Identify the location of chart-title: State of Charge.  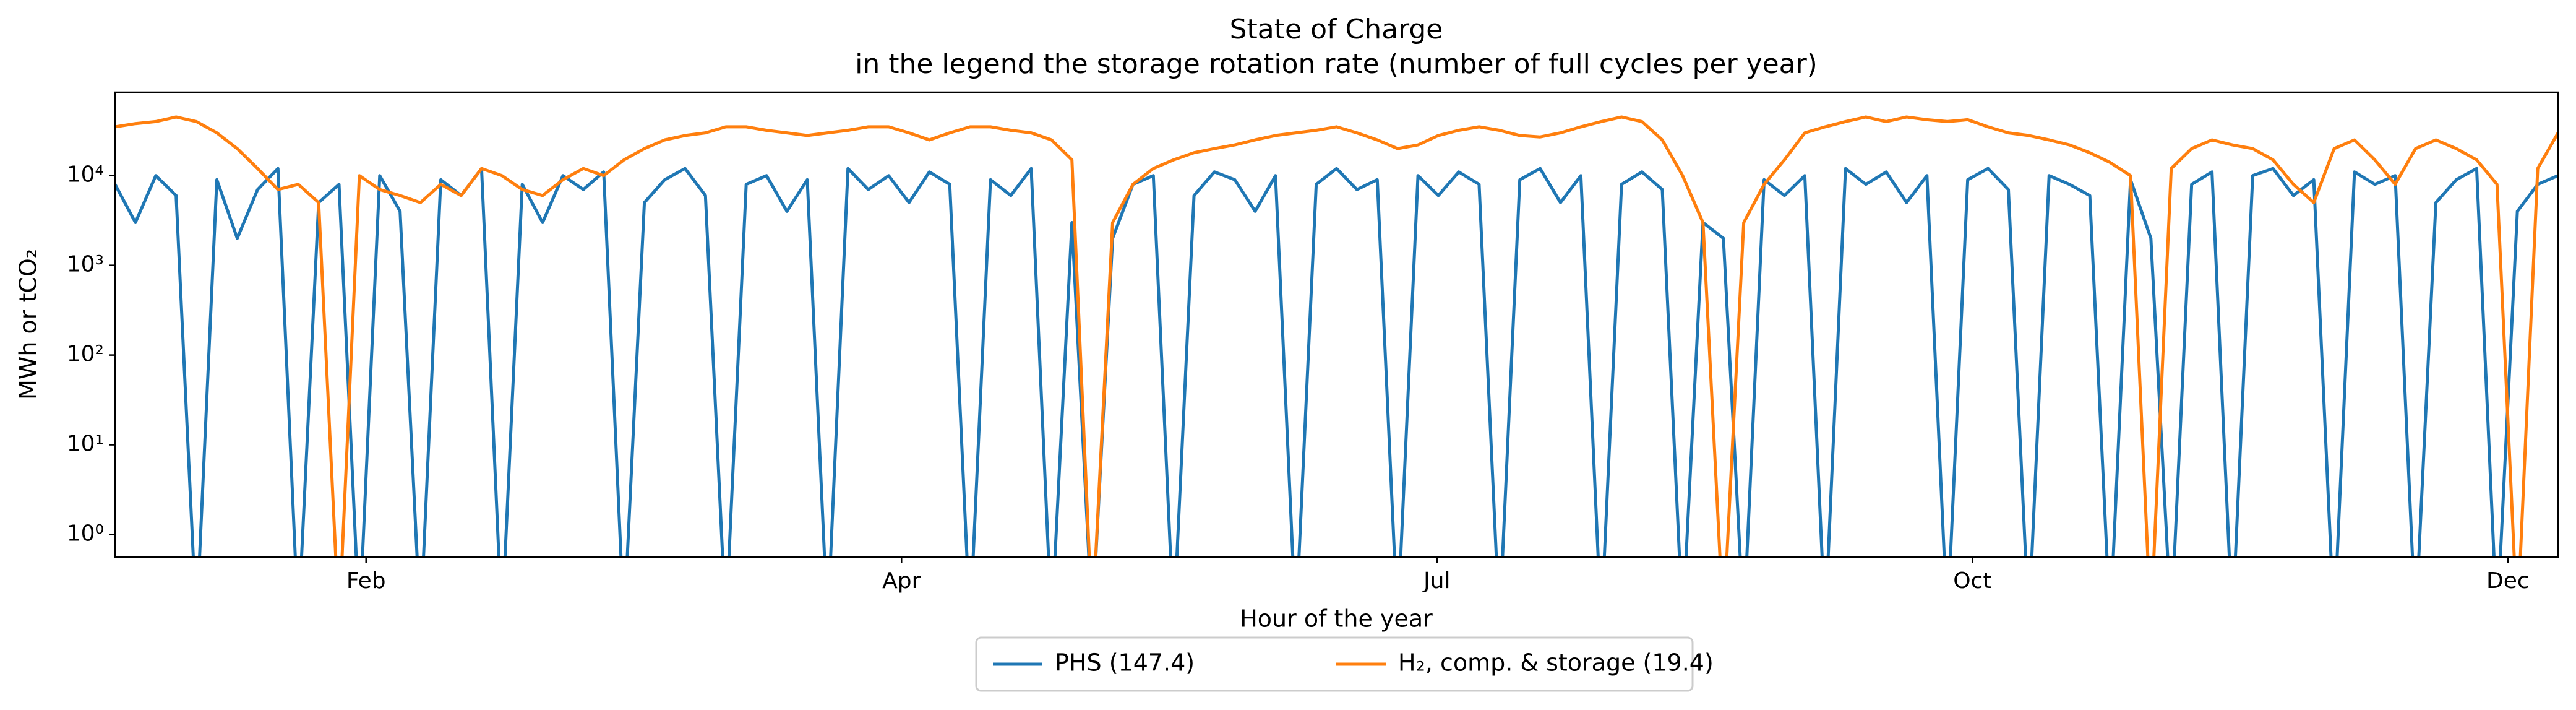
(1336, 29).